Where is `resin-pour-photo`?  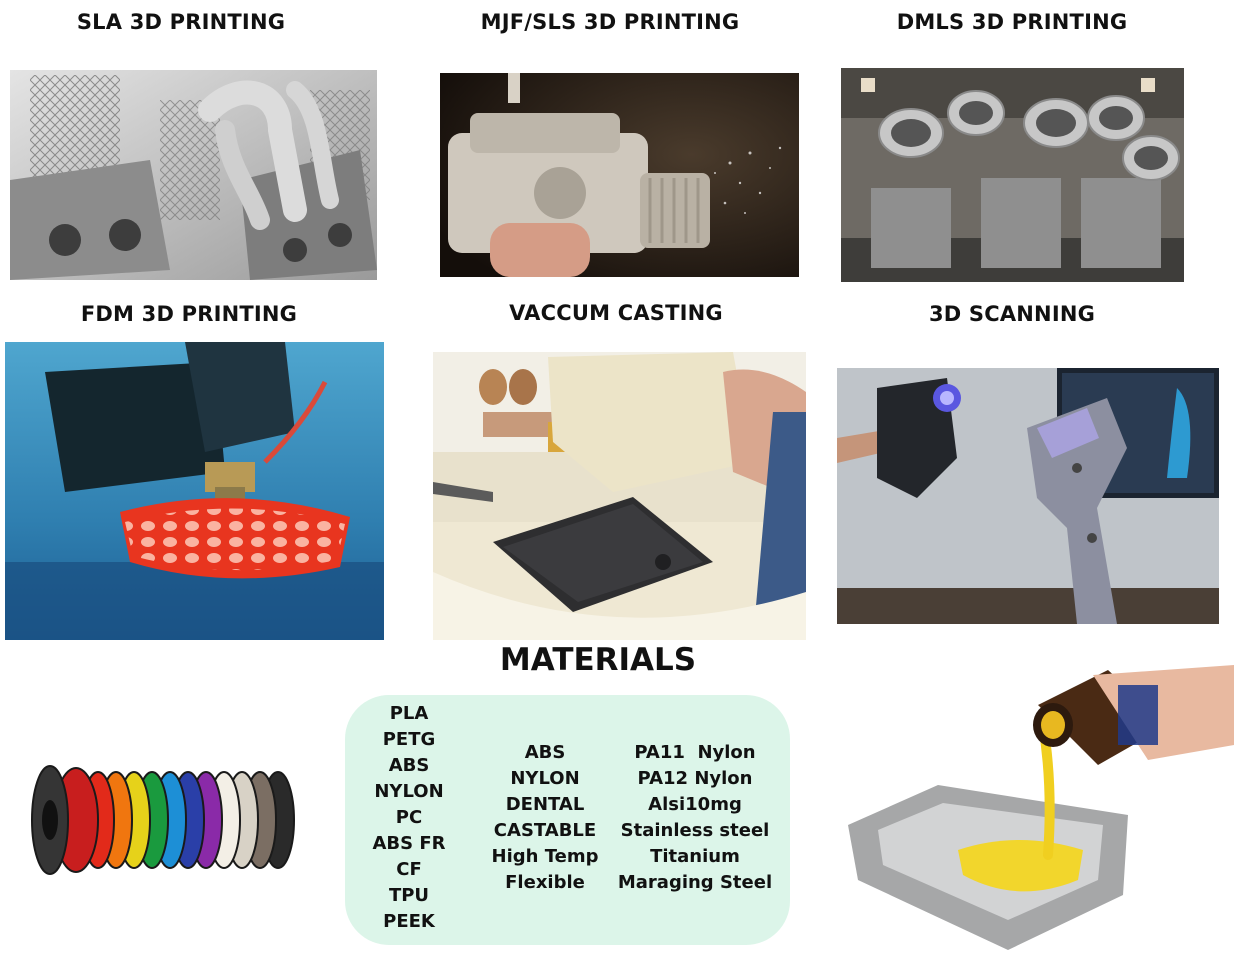
resin-pour-photo is located at coordinates (1041, 809).